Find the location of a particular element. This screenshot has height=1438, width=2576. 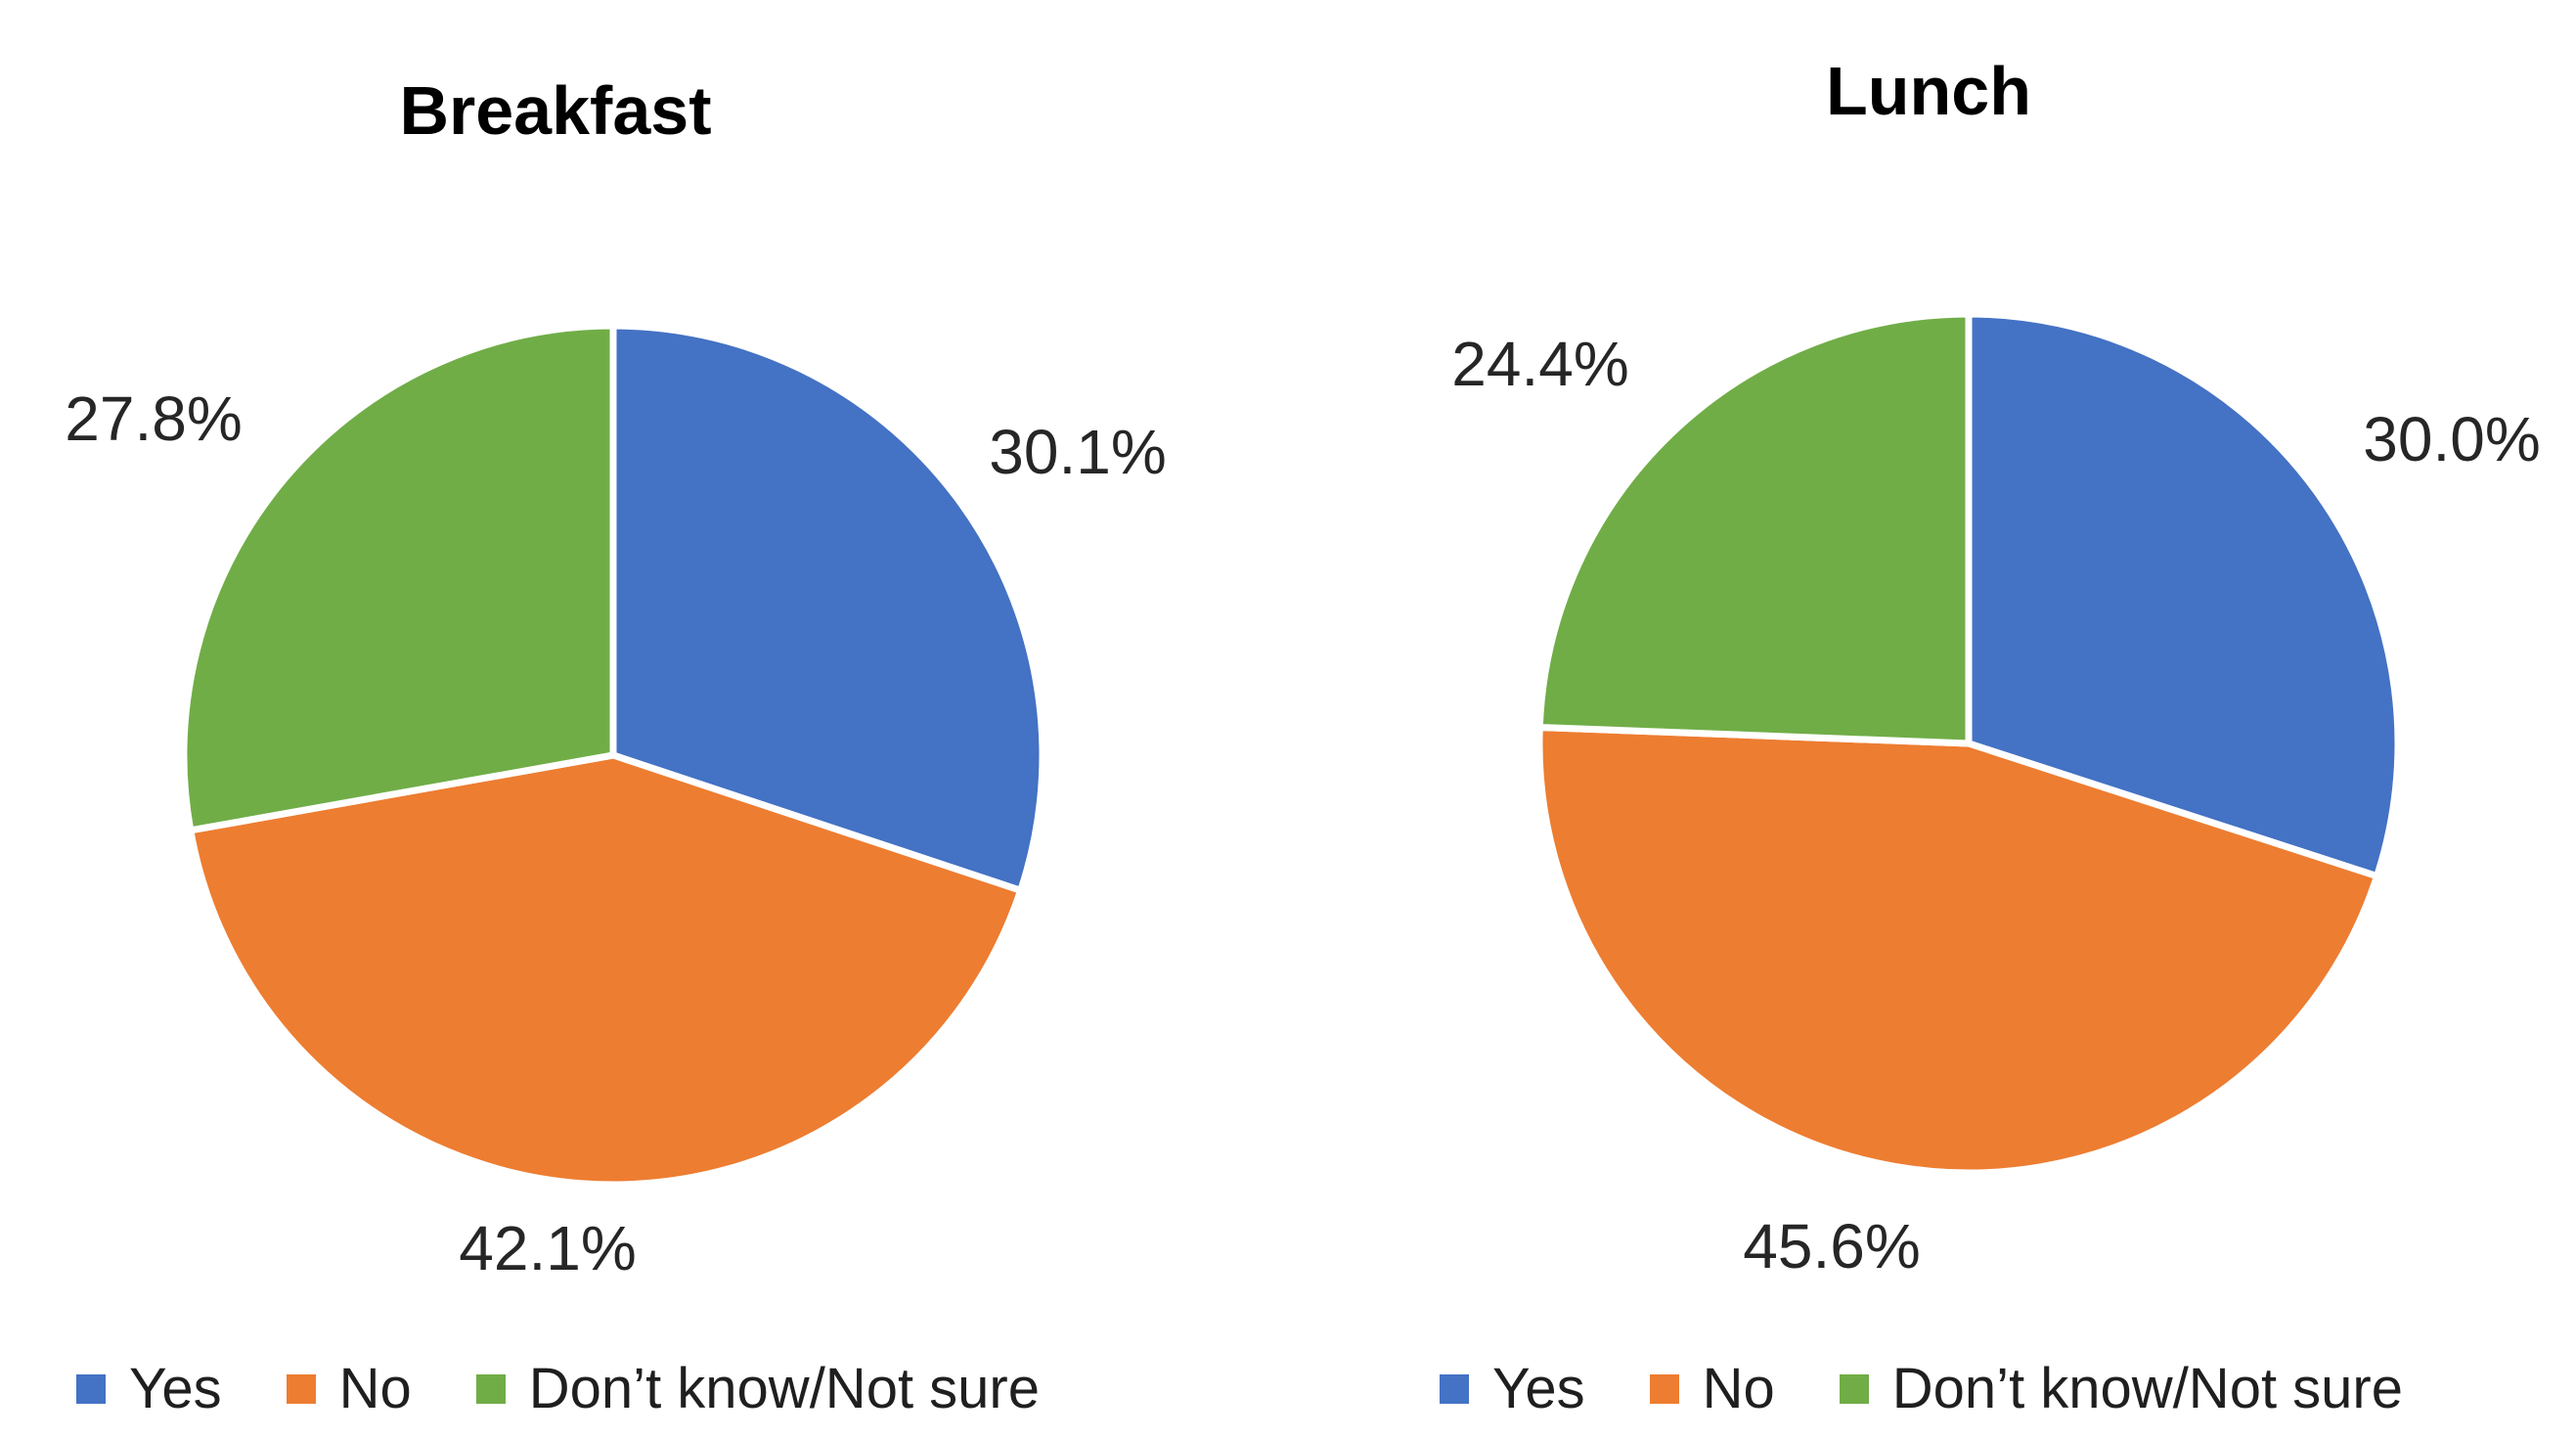

legend-breakfast: Yes No Don’t know/Not sure is located at coordinates (558, 1389).